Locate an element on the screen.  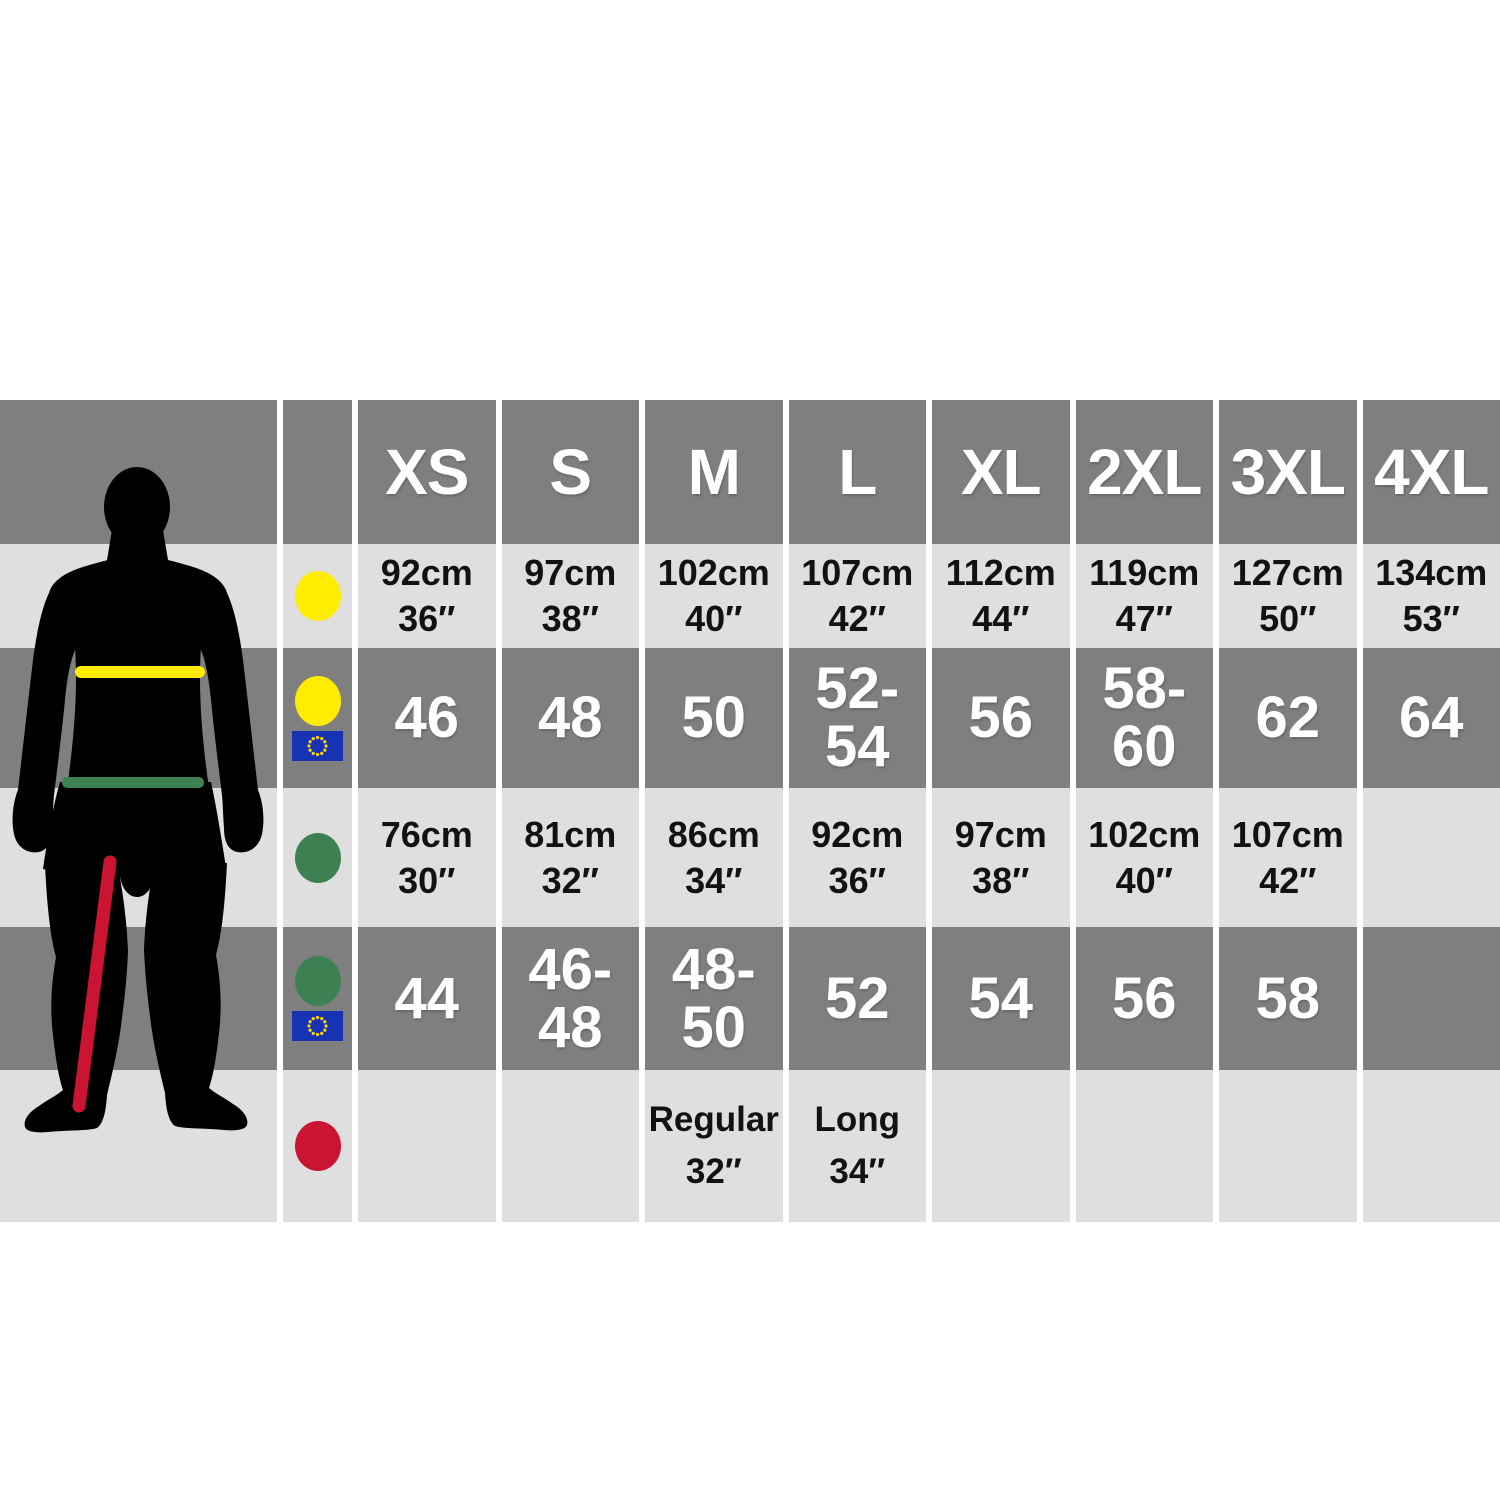
waist-cm-value: 76cm is located at coordinates (426, 834).